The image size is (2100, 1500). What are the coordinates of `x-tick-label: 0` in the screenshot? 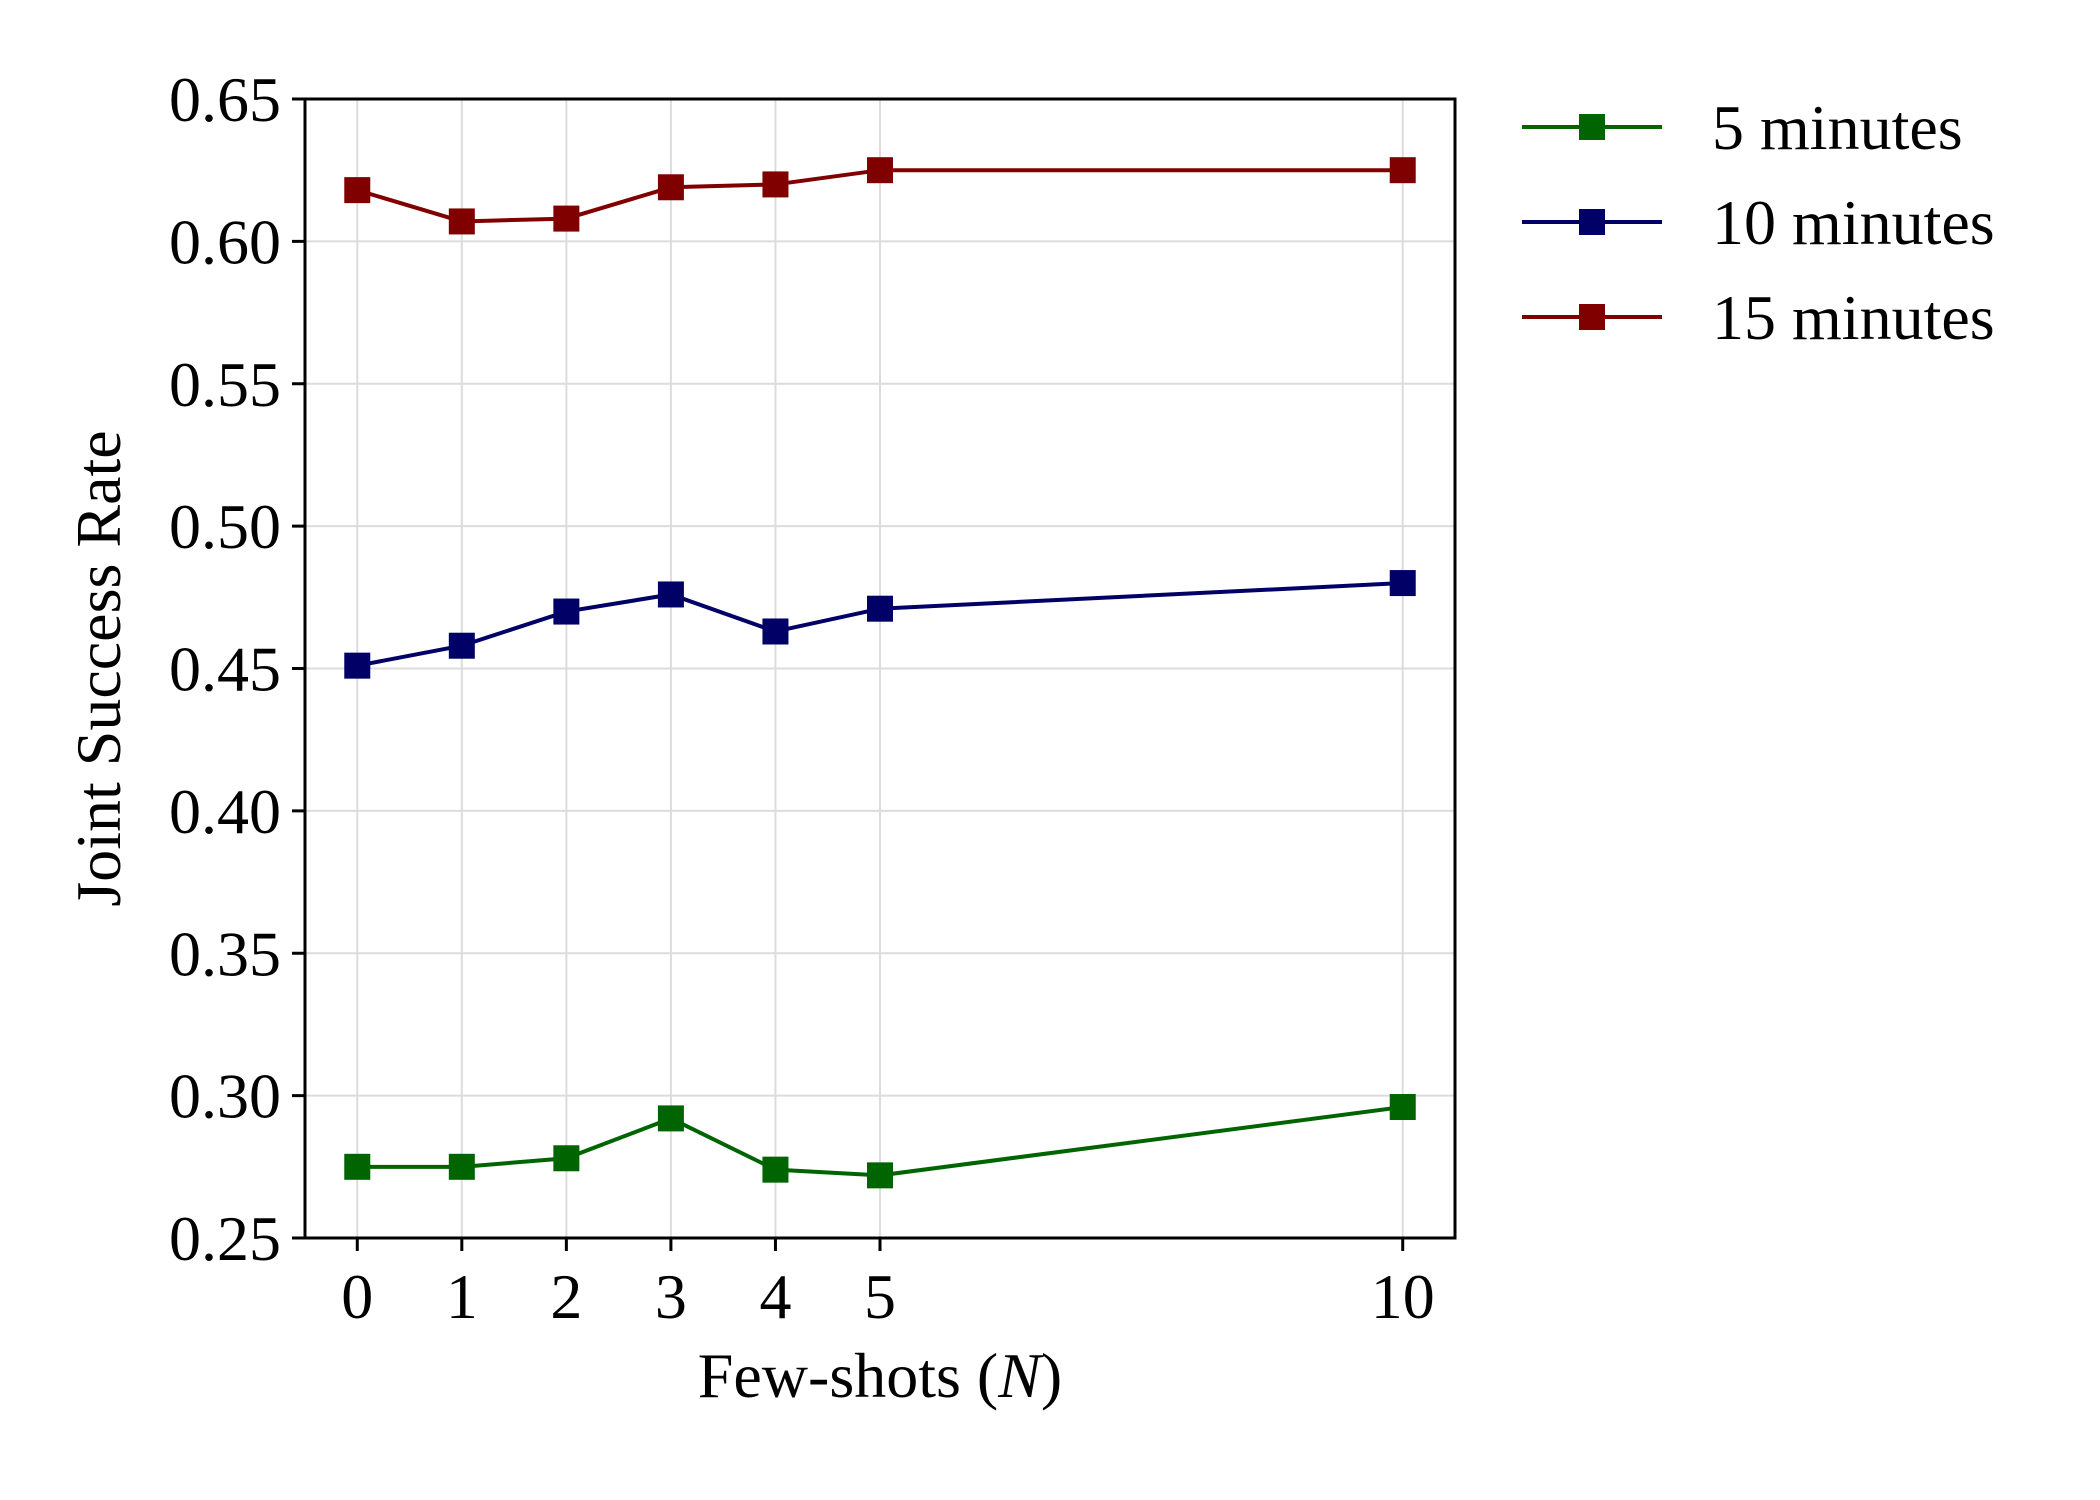 It's located at (357, 1296).